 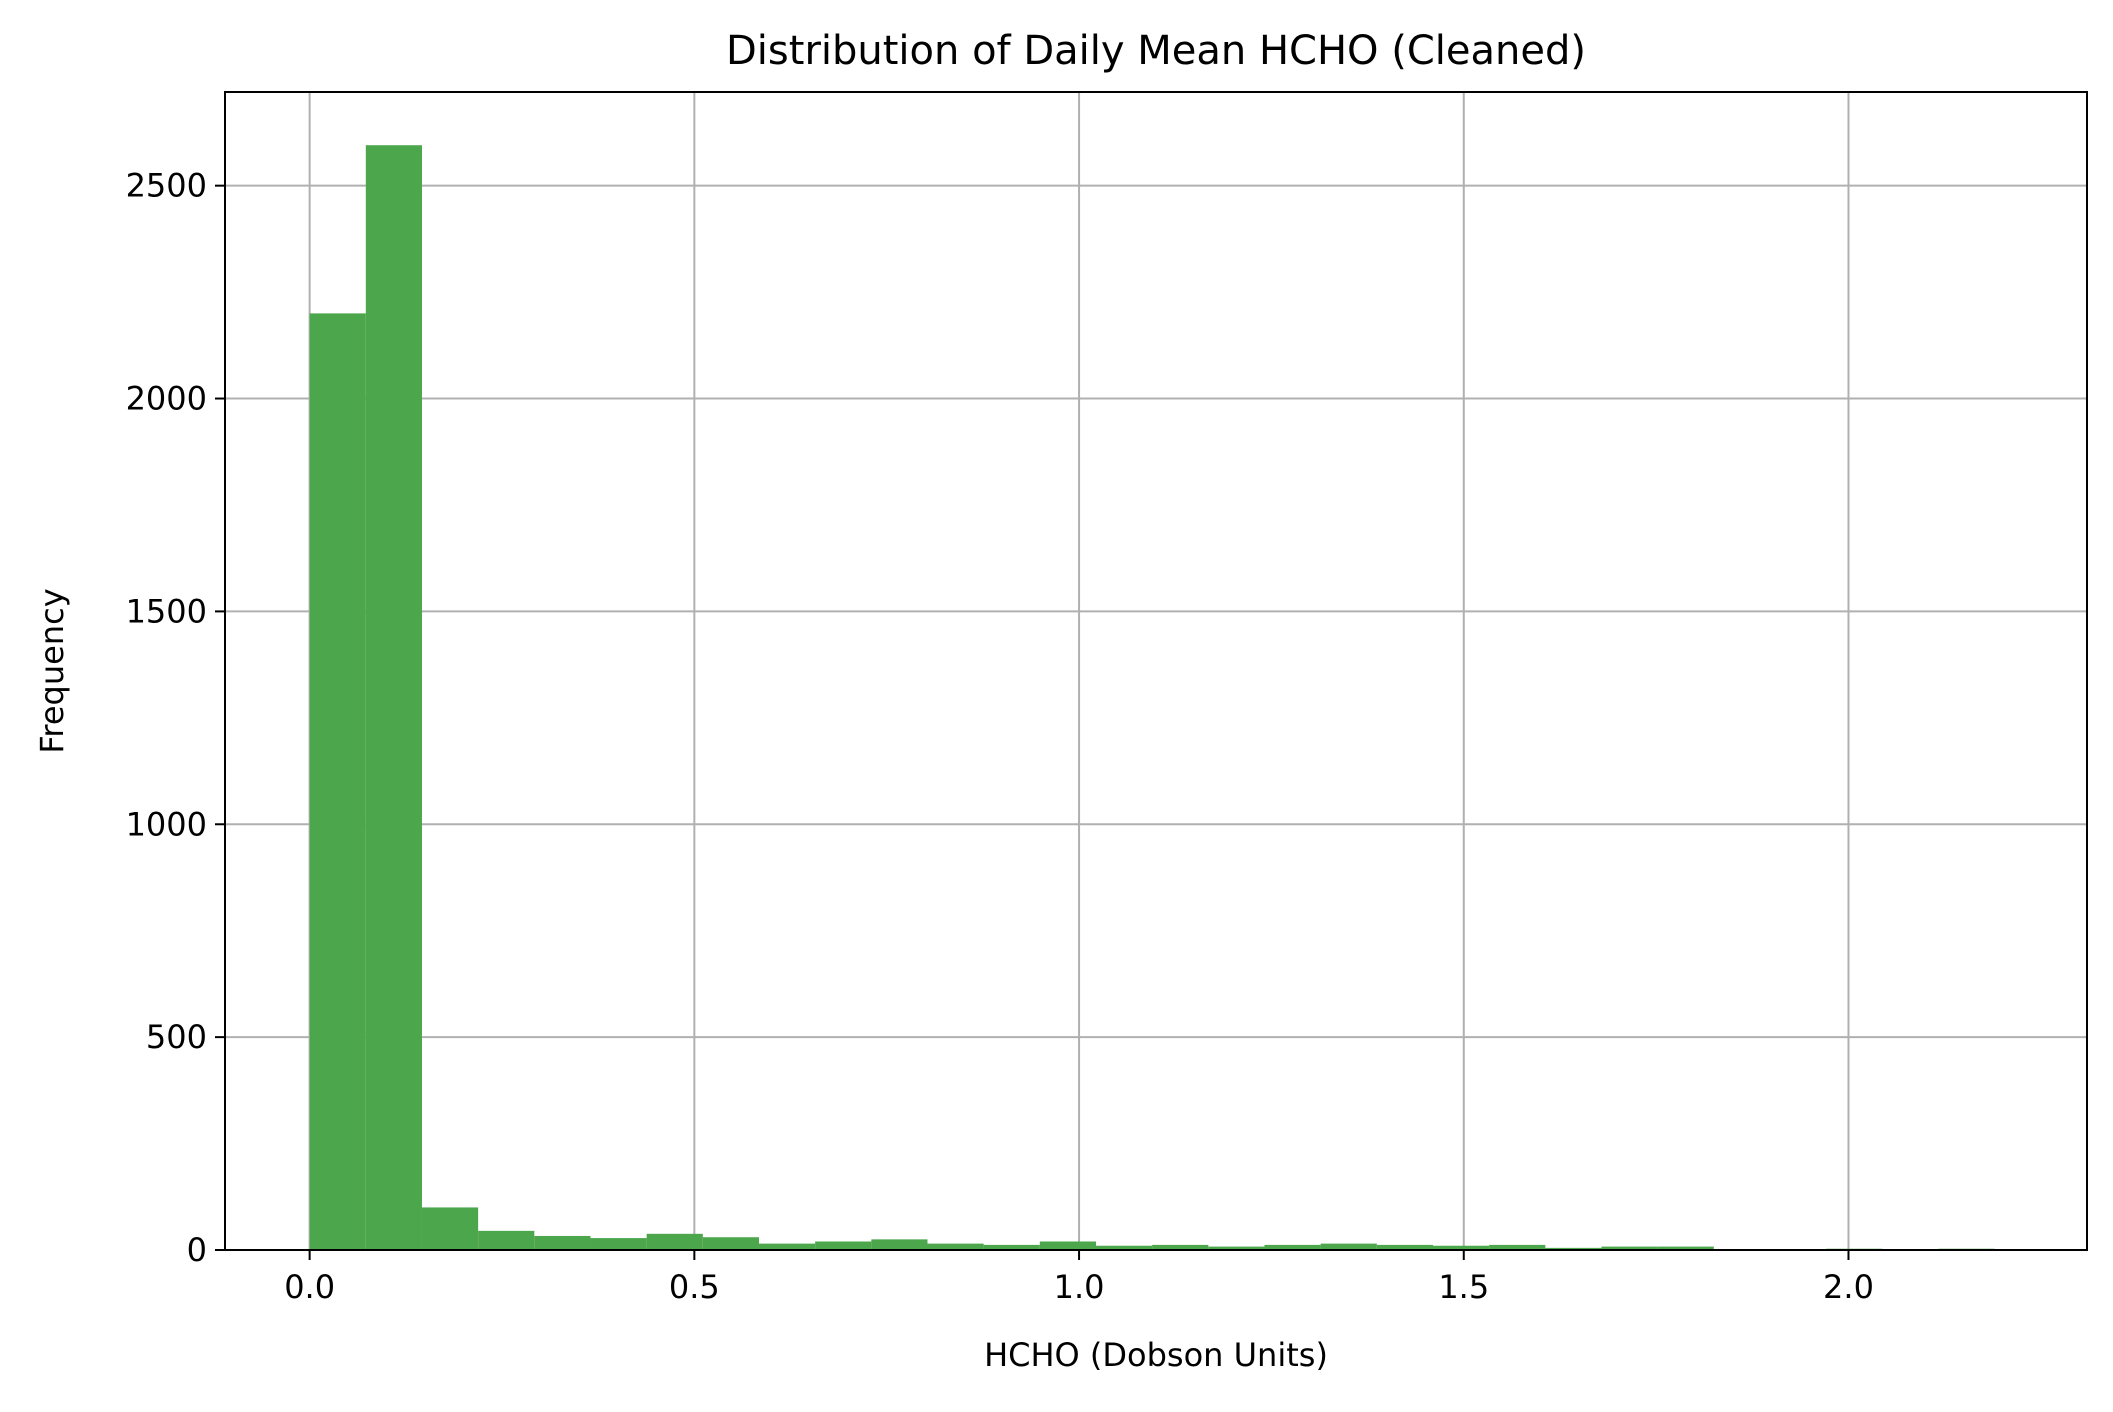 What do you see at coordinates (197, 1250) in the screenshot?
I see `y-tick-label: 0` at bounding box center [197, 1250].